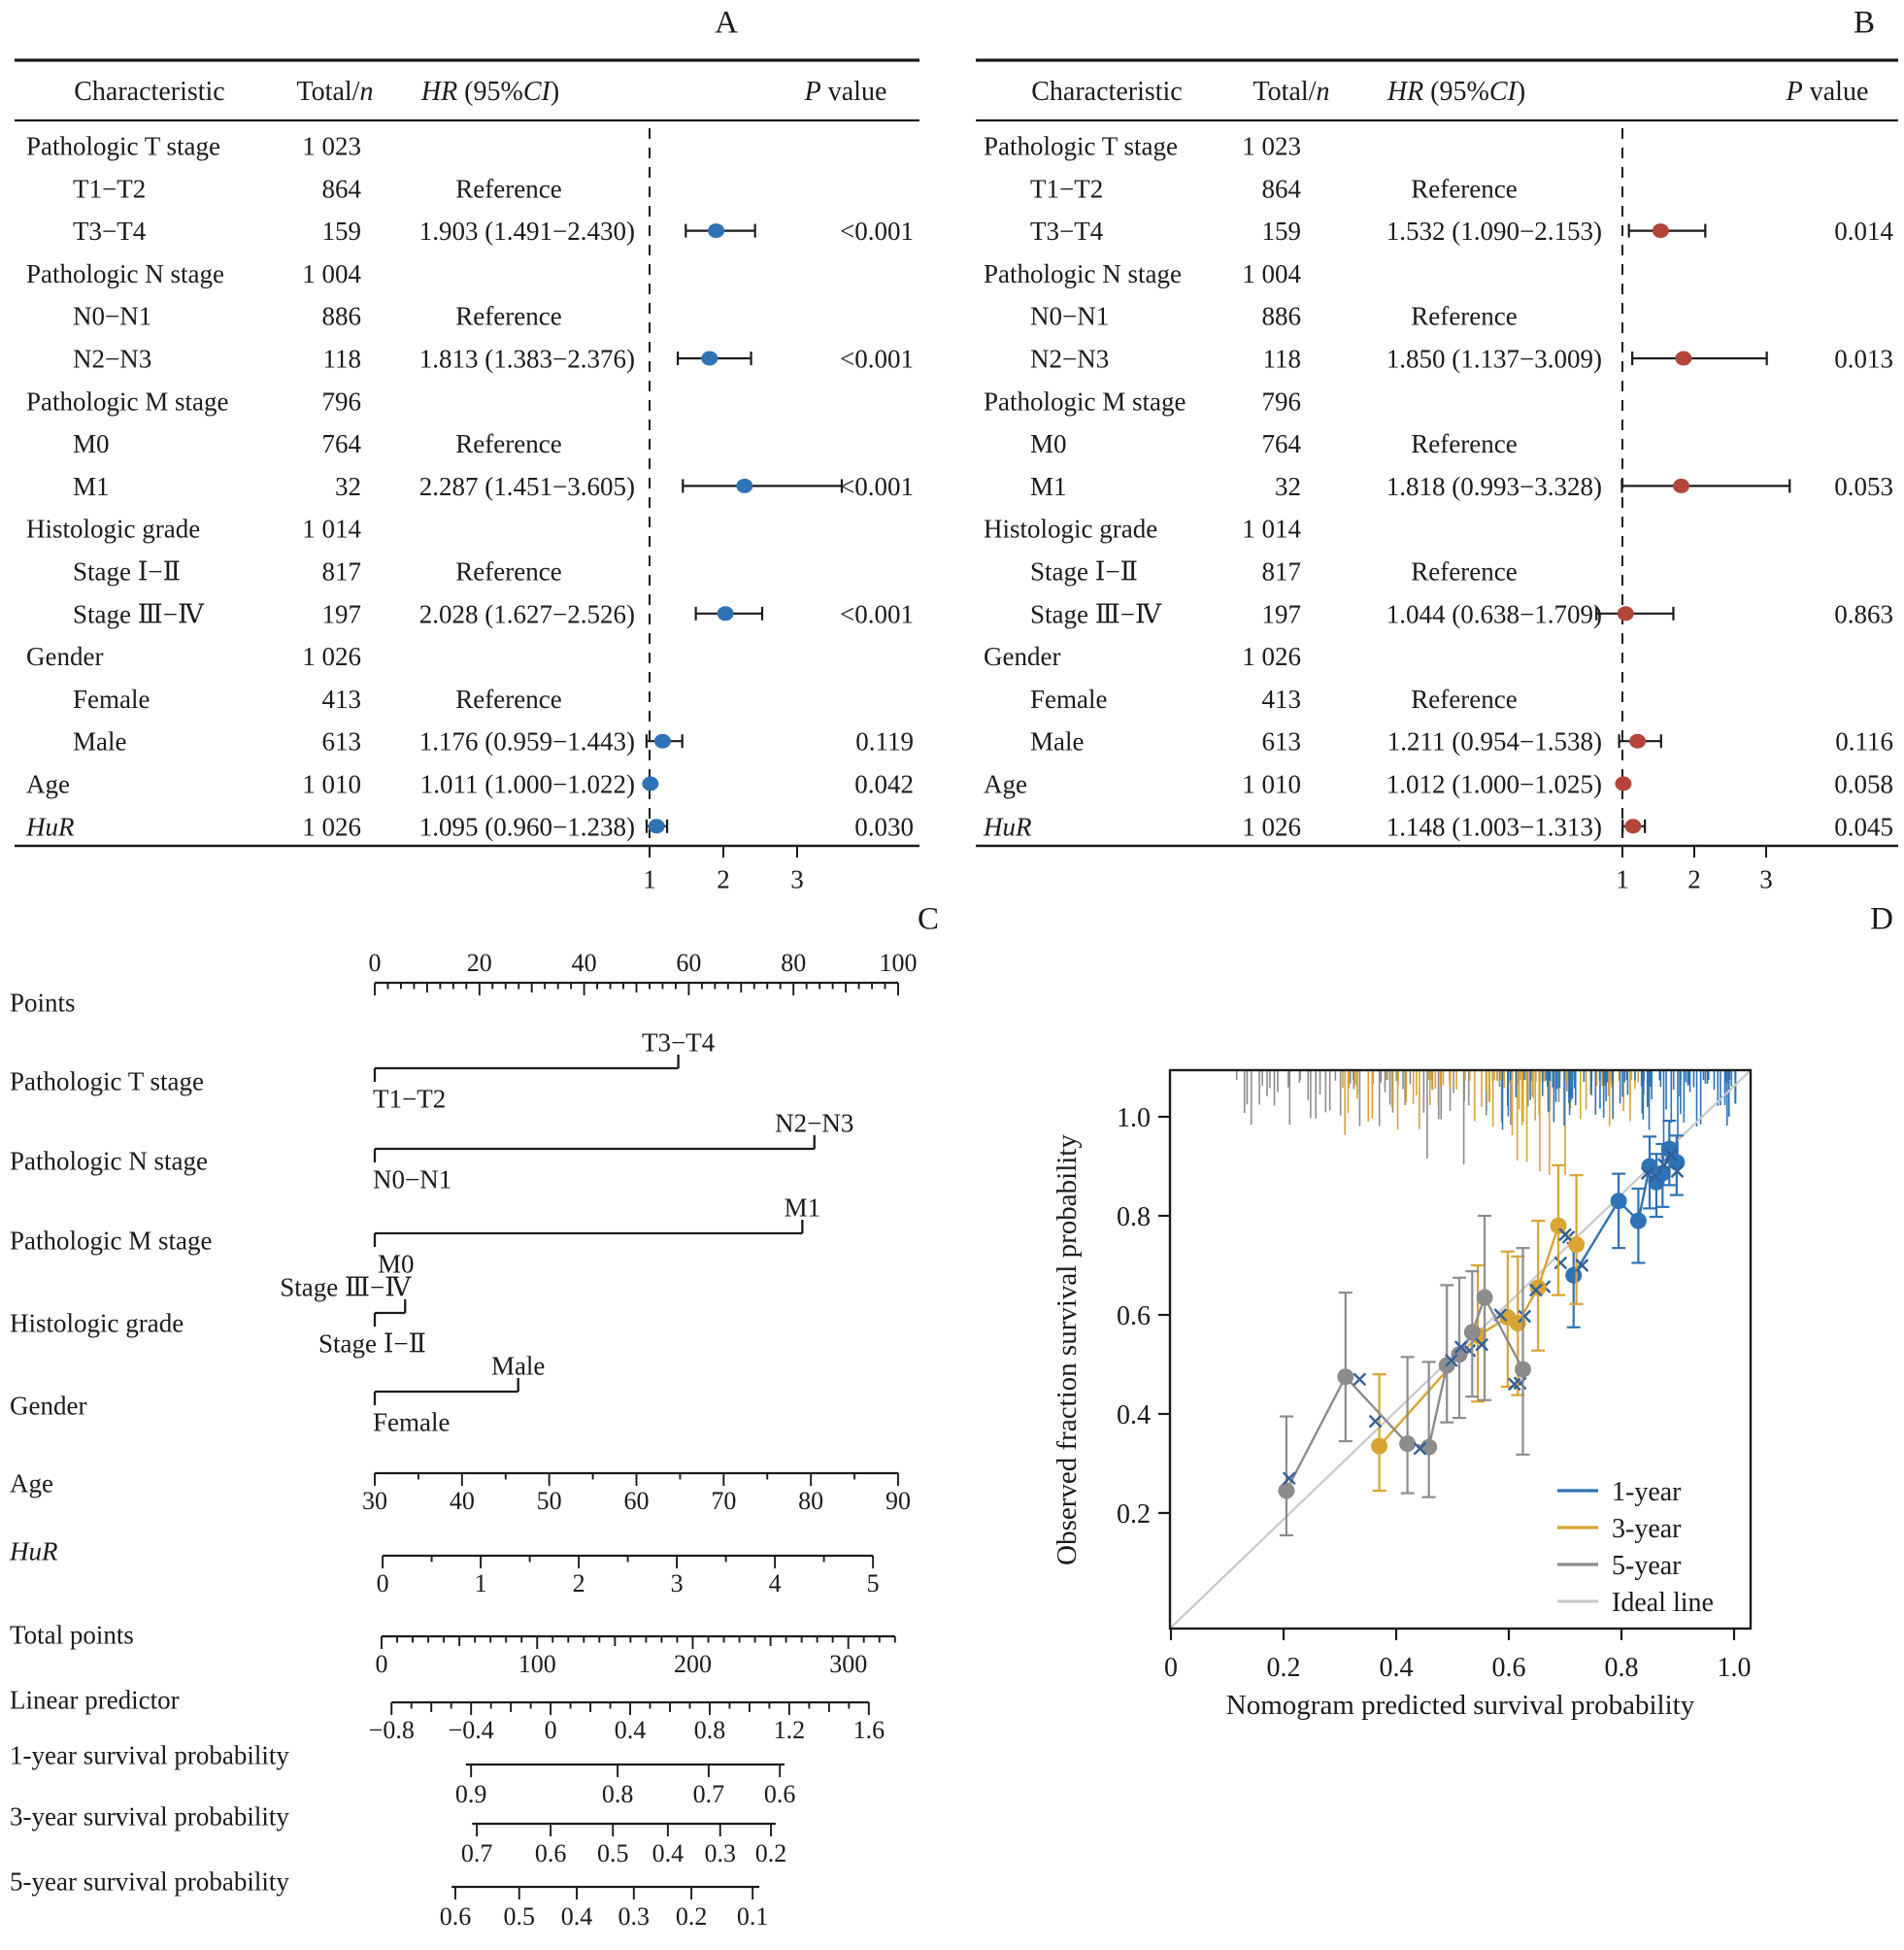 Image resolution: width=1904 pixels, height=1950 pixels. What do you see at coordinates (342, 189) in the screenshot?
I see `row-total: 864` at bounding box center [342, 189].